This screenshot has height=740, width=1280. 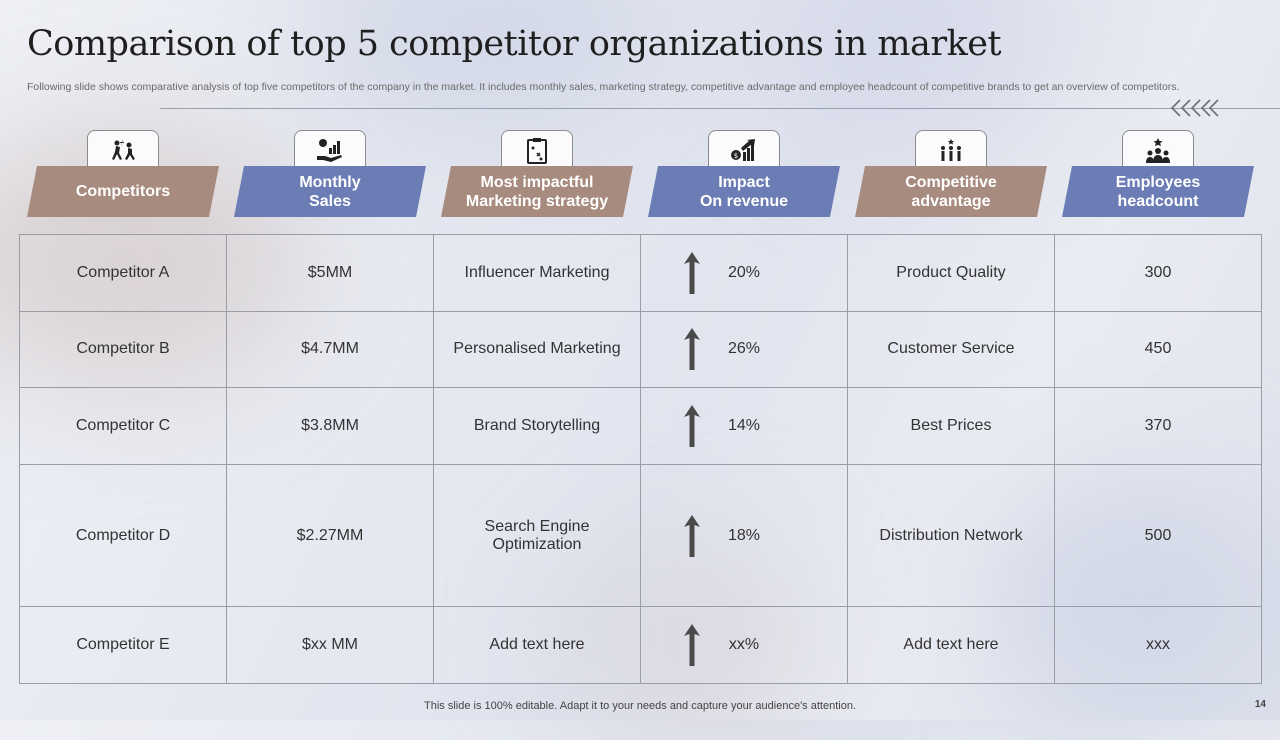 I want to click on cell-competitive-advantage: Add text here, so click(x=951, y=645).